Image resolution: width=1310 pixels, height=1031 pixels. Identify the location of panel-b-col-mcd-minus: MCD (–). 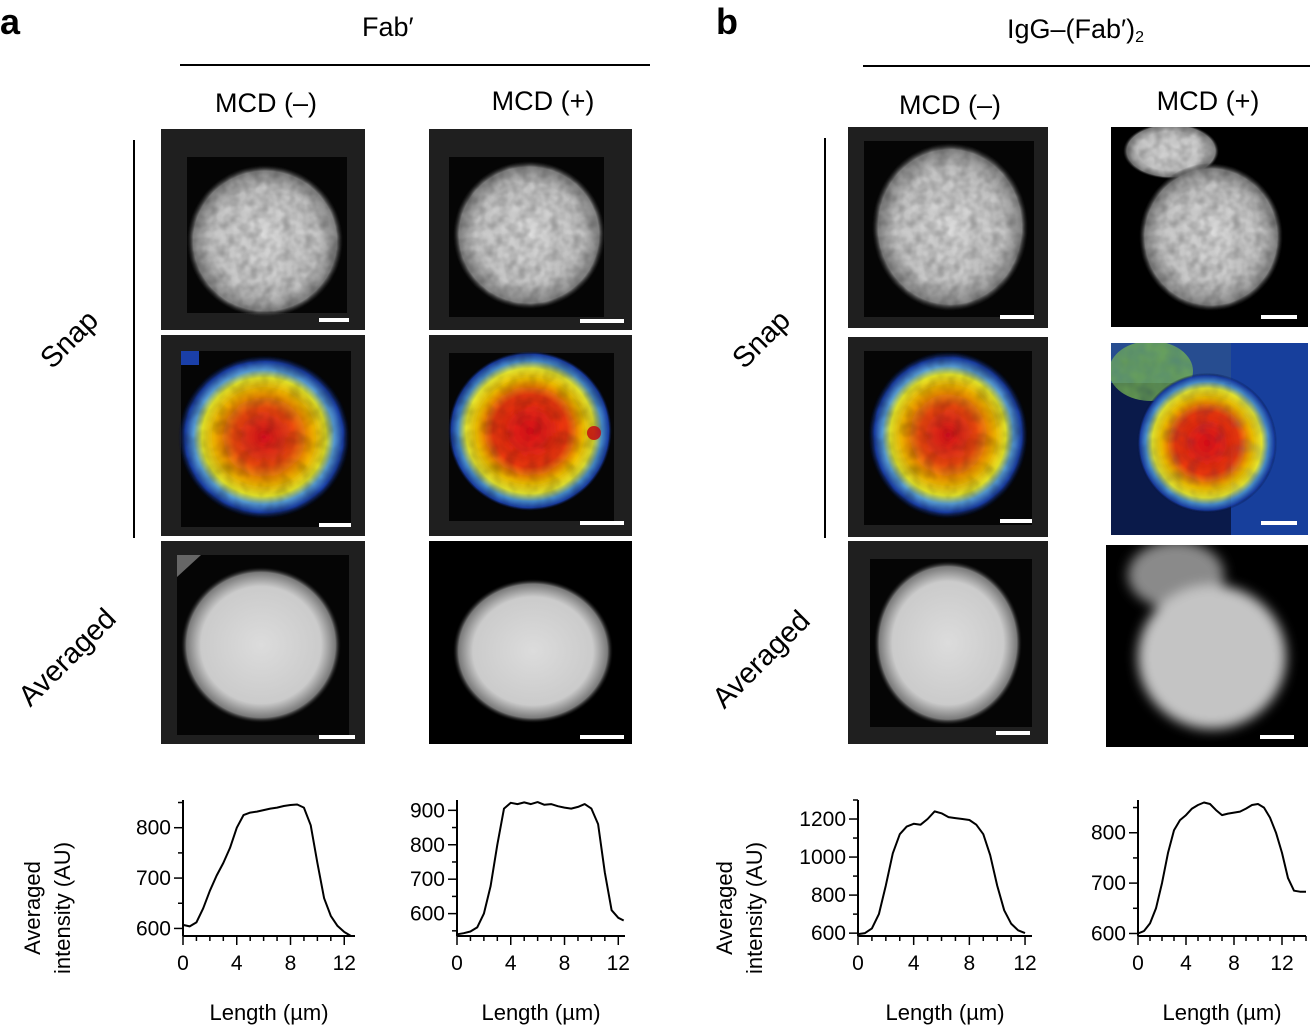
(950, 105).